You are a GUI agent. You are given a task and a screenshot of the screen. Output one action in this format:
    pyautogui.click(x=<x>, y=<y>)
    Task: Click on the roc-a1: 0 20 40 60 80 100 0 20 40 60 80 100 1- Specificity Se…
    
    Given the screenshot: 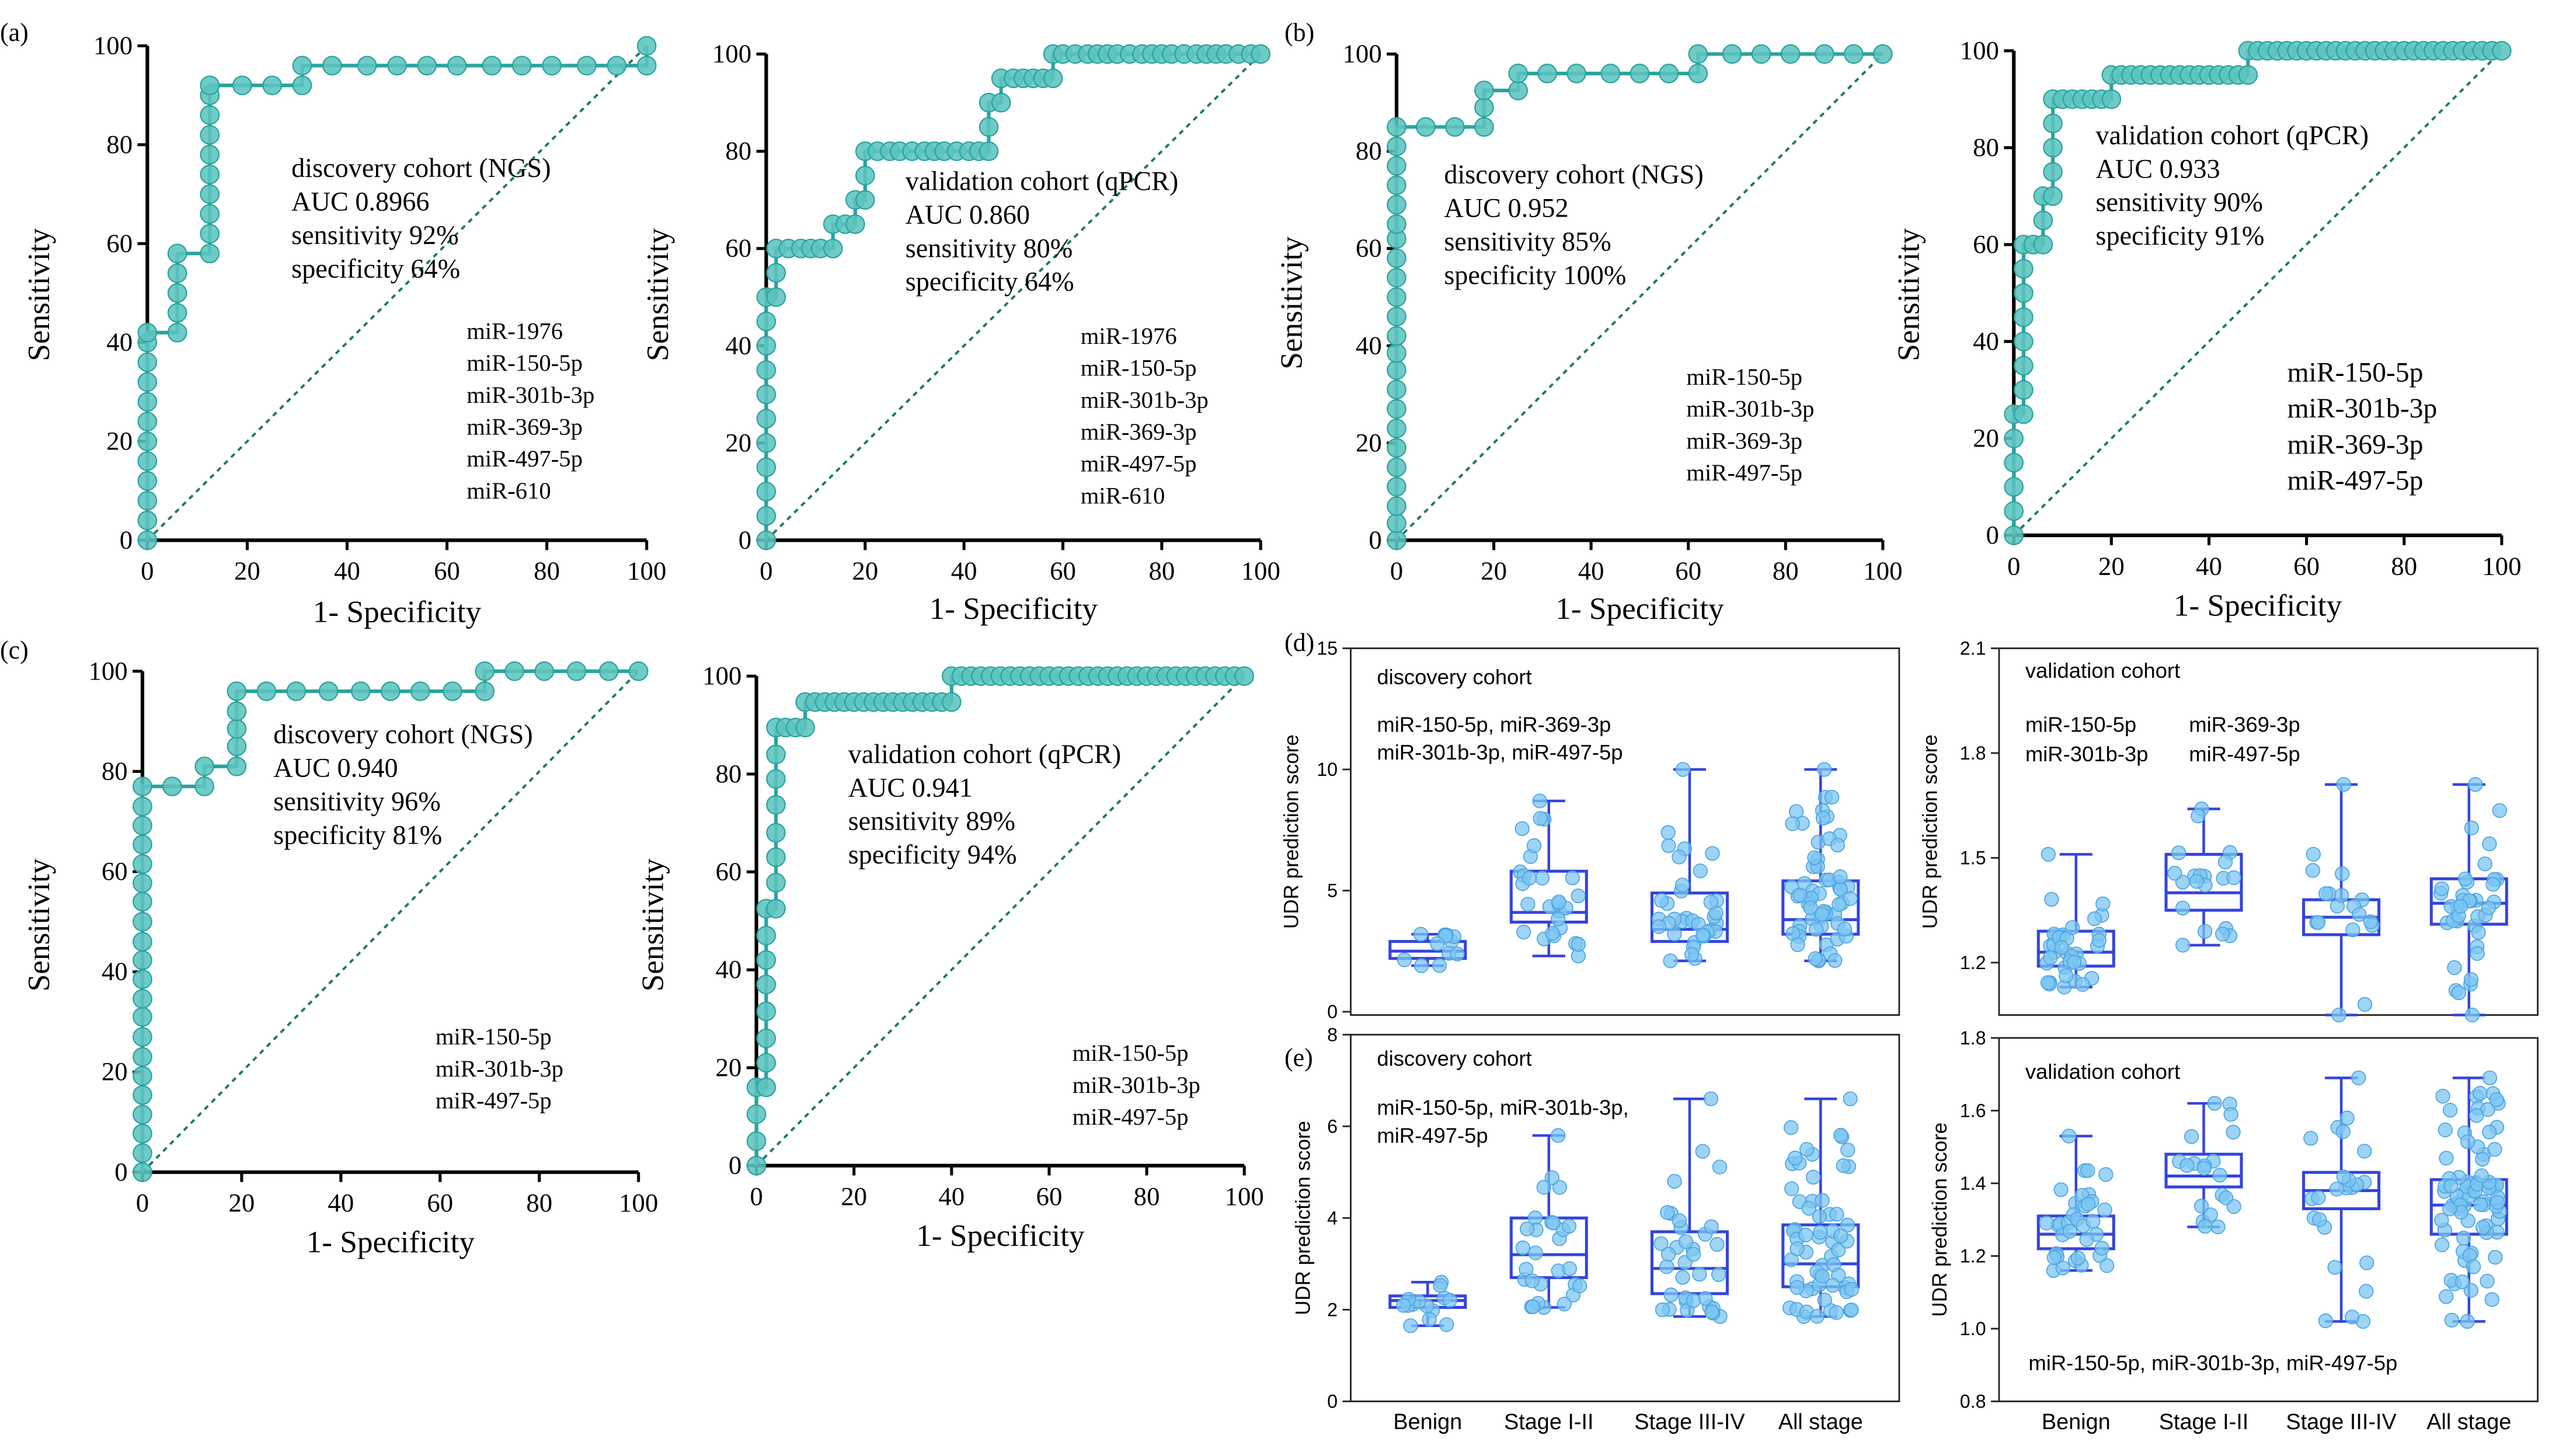 What is the action you would take?
    pyautogui.click(x=344, y=330)
    